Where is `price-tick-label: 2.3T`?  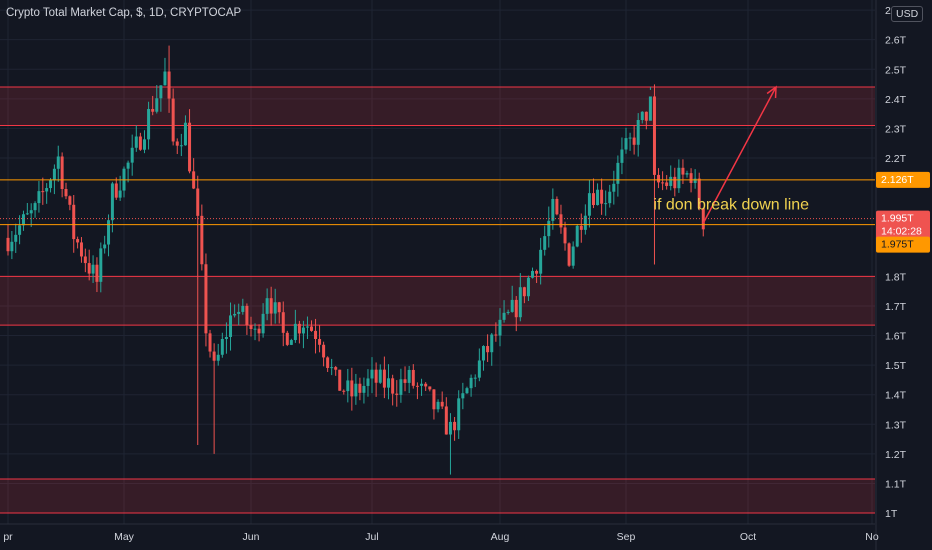
price-tick-label: 2.3T is located at coordinates (896, 129).